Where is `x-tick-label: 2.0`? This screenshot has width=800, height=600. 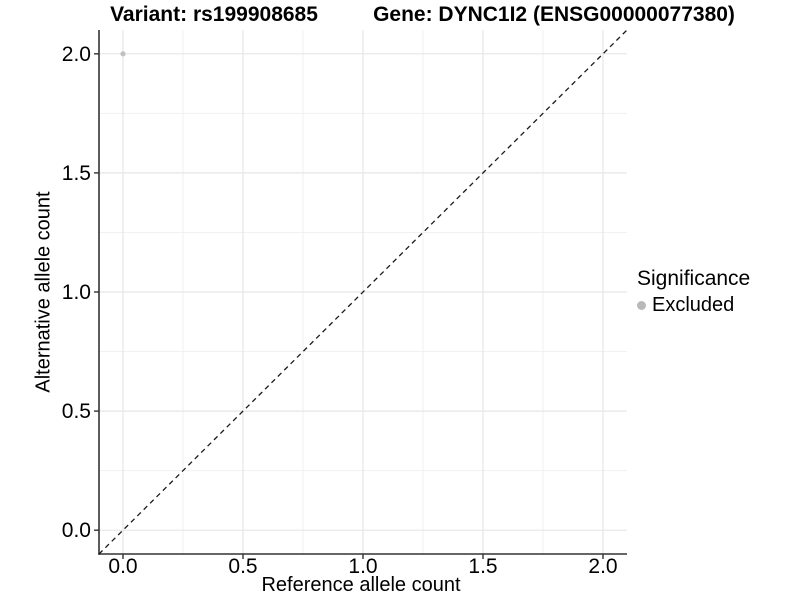
x-tick-label: 2.0 is located at coordinates (602, 566).